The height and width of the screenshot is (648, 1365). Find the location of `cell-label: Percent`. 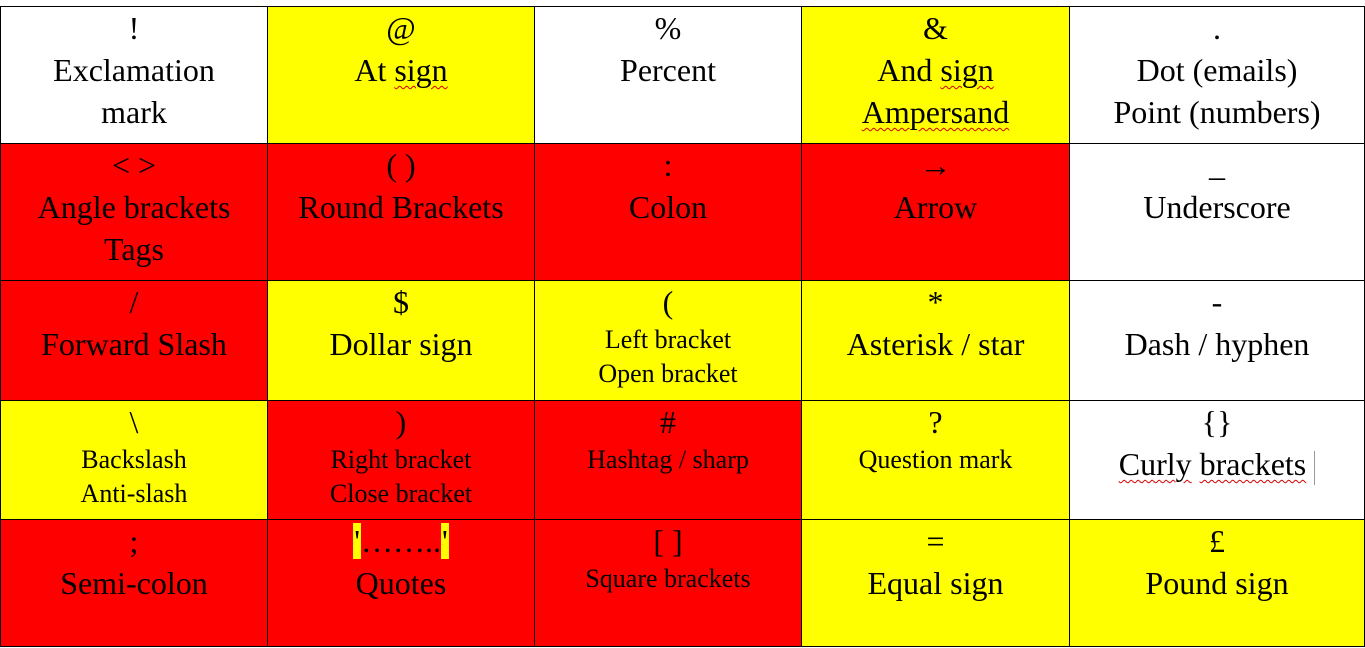

cell-label: Percent is located at coordinates (668, 70).